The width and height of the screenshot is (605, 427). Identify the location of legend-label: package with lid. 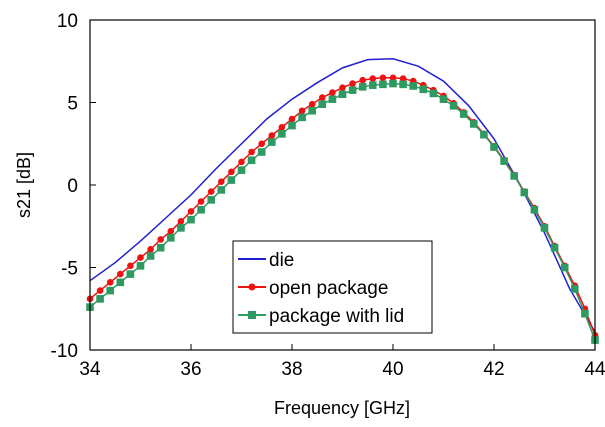
(336, 316).